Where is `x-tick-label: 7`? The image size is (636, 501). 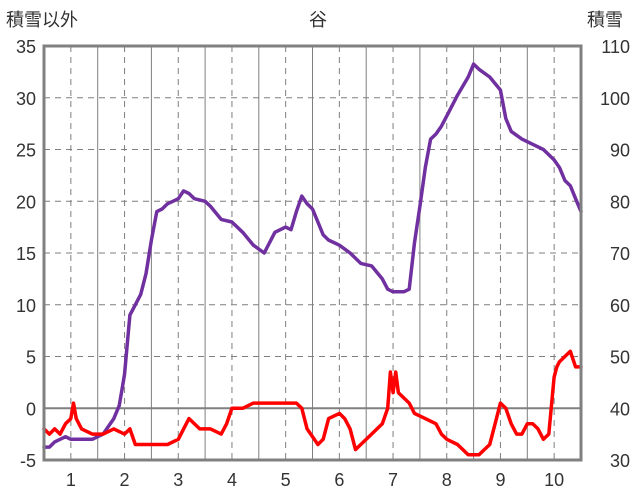 x-tick-label: 7 is located at coordinates (393, 480).